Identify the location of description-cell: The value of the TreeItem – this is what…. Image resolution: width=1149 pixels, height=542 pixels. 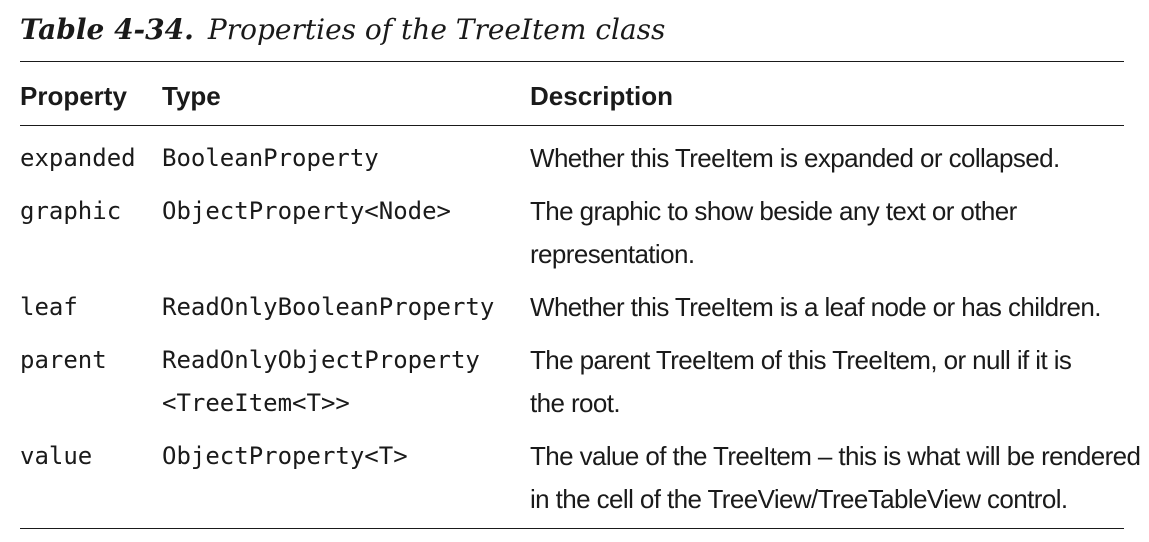
(835, 478).